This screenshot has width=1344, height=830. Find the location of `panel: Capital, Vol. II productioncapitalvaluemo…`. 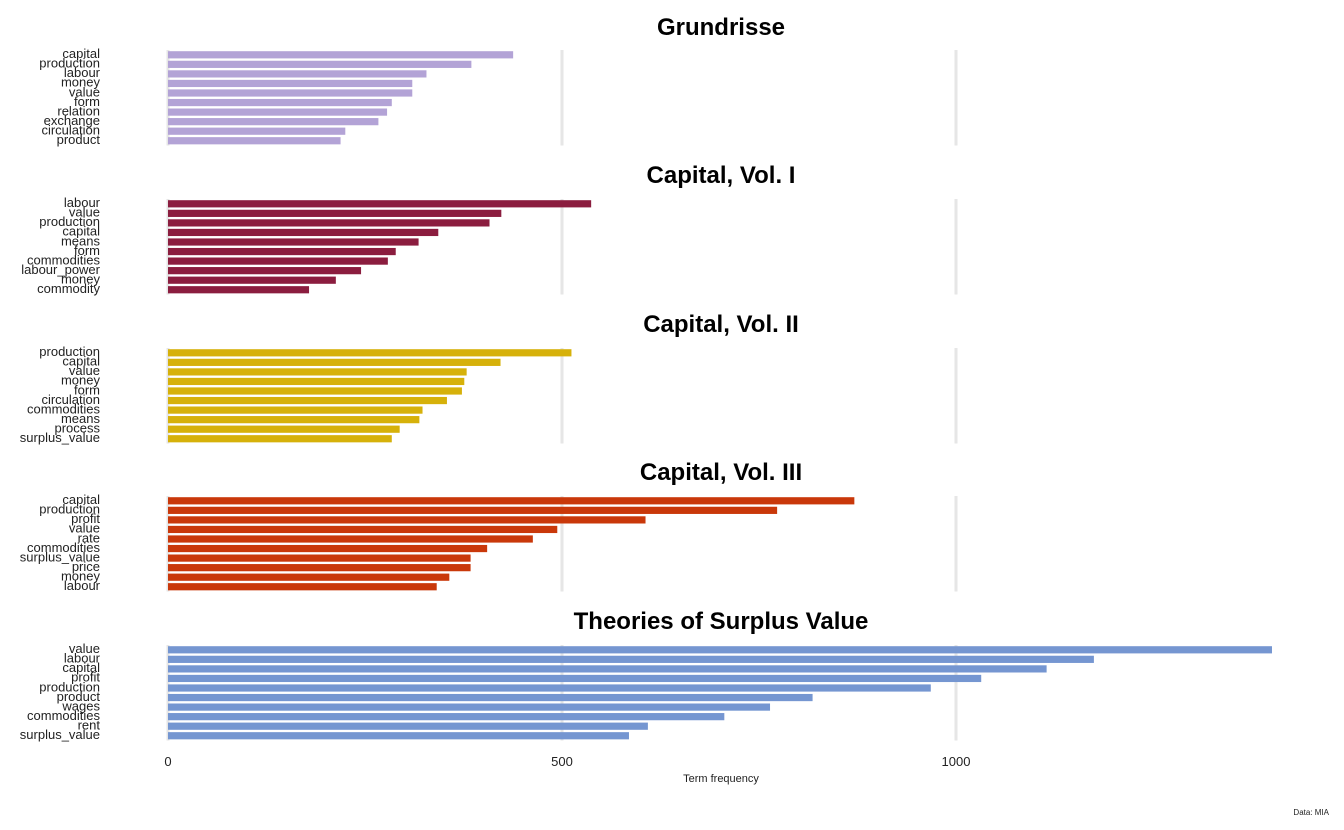

panel: Capital, Vol. II productioncapitalvaluemo… is located at coordinates (409, 378).